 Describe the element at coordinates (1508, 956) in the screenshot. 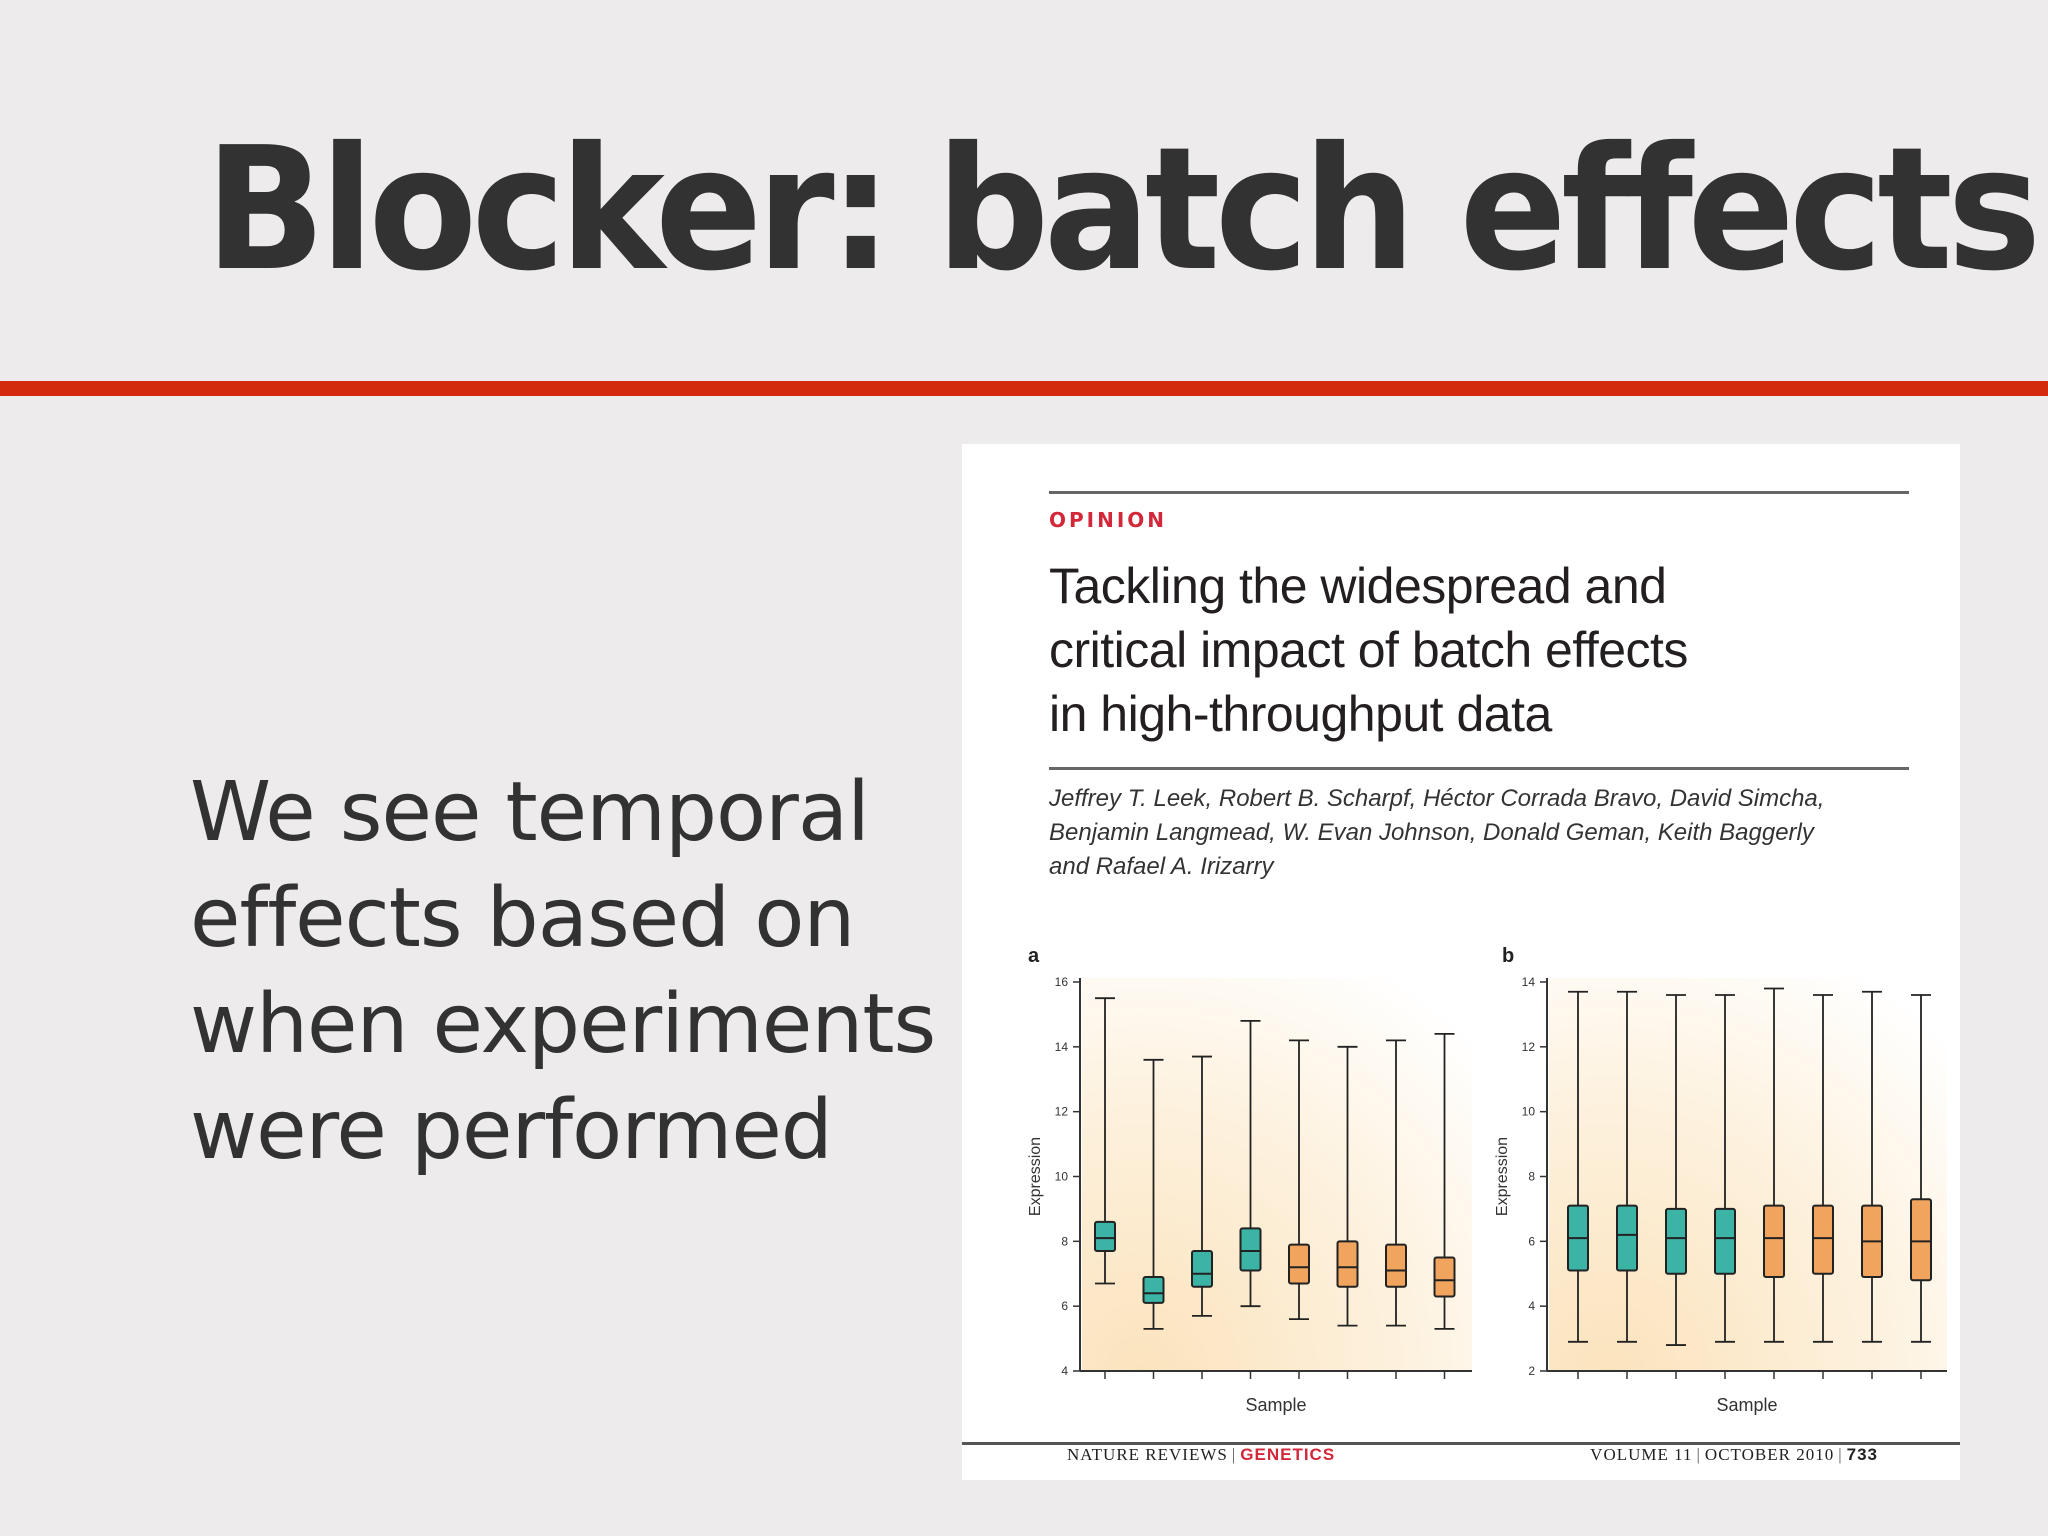

I see `panel-label: b` at that location.